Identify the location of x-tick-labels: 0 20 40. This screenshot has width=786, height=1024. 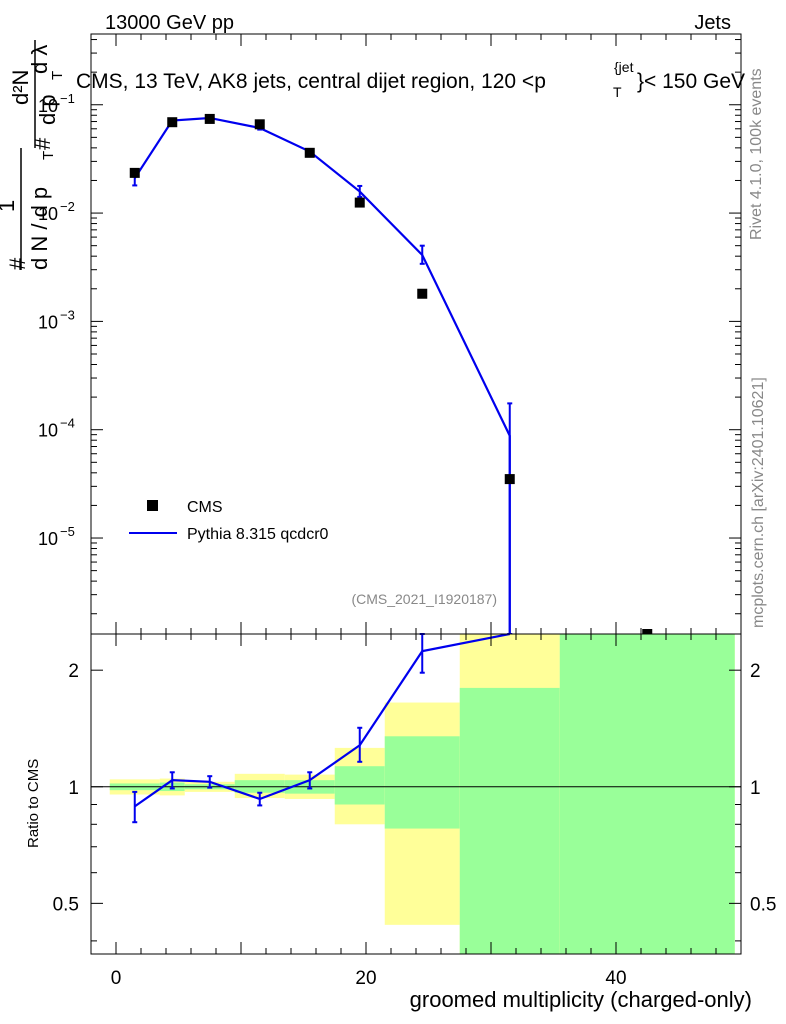
(369, 978).